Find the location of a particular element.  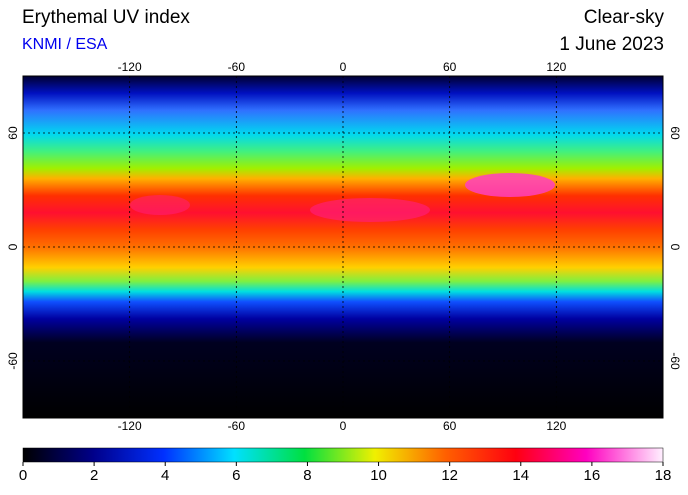

source: KNMI / ESA is located at coordinates (65, 44).